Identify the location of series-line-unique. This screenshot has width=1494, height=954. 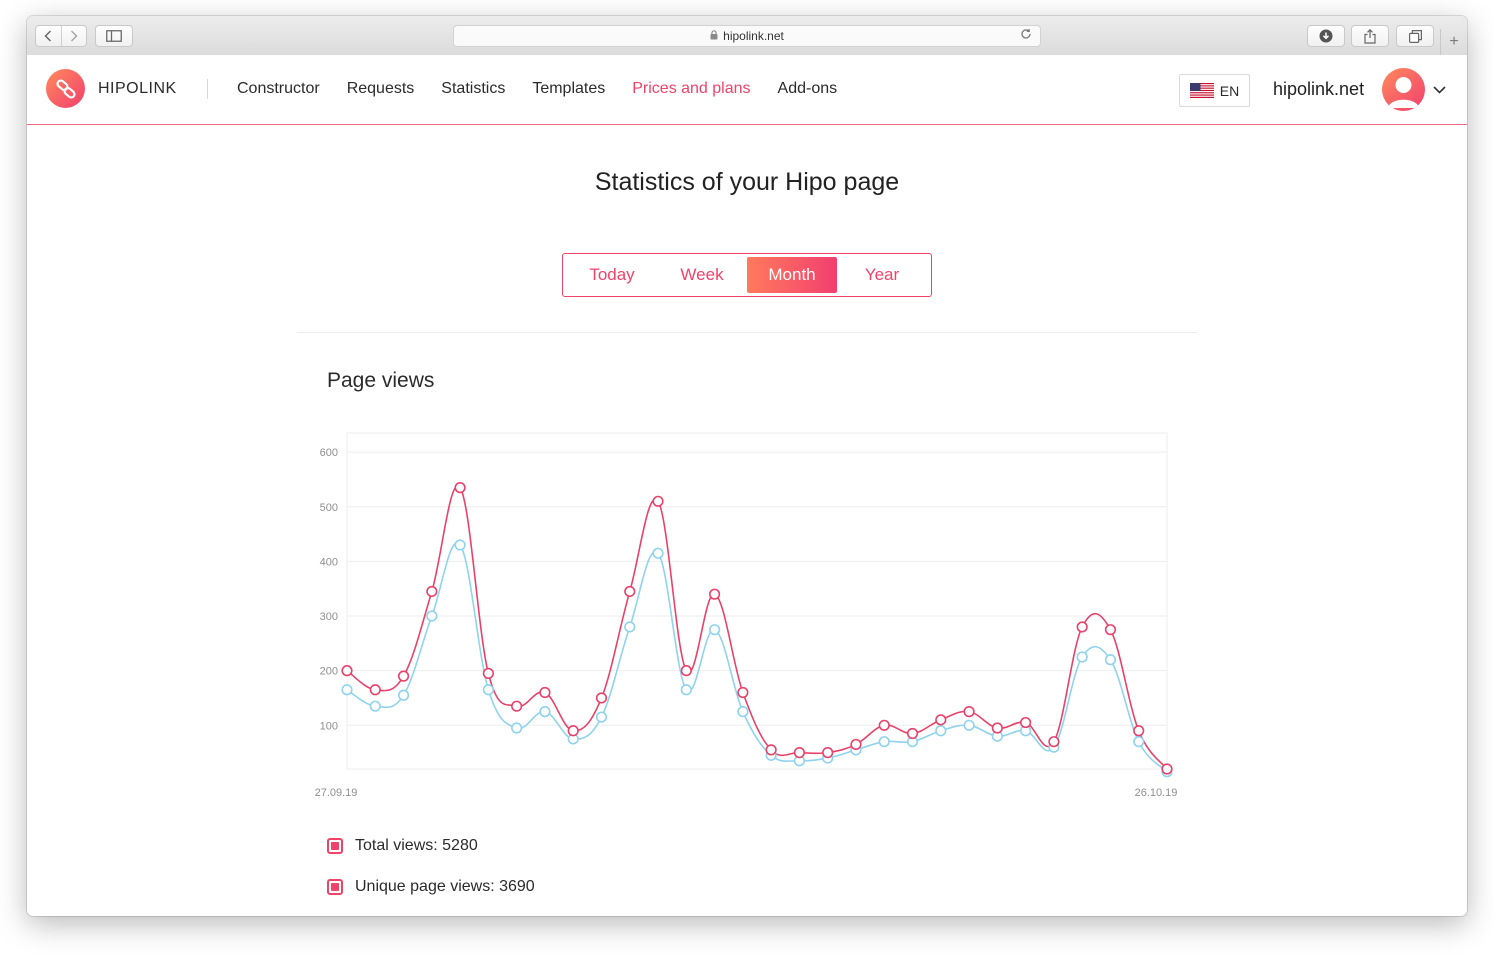
(757, 657).